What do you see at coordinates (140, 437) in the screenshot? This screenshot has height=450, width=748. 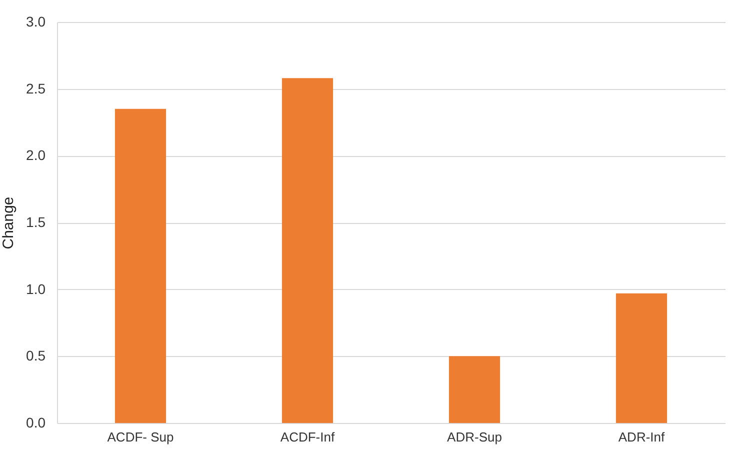 I see `x-tick-label: ACDF- Sup` at bounding box center [140, 437].